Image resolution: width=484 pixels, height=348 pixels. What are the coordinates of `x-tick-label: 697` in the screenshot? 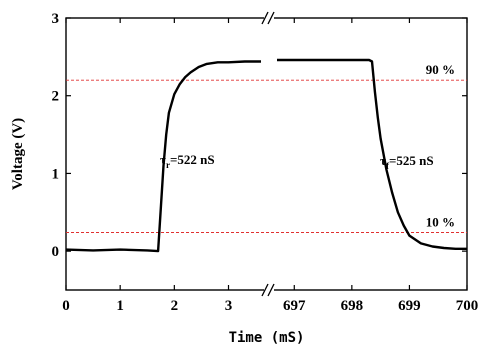 It's located at (294, 306).